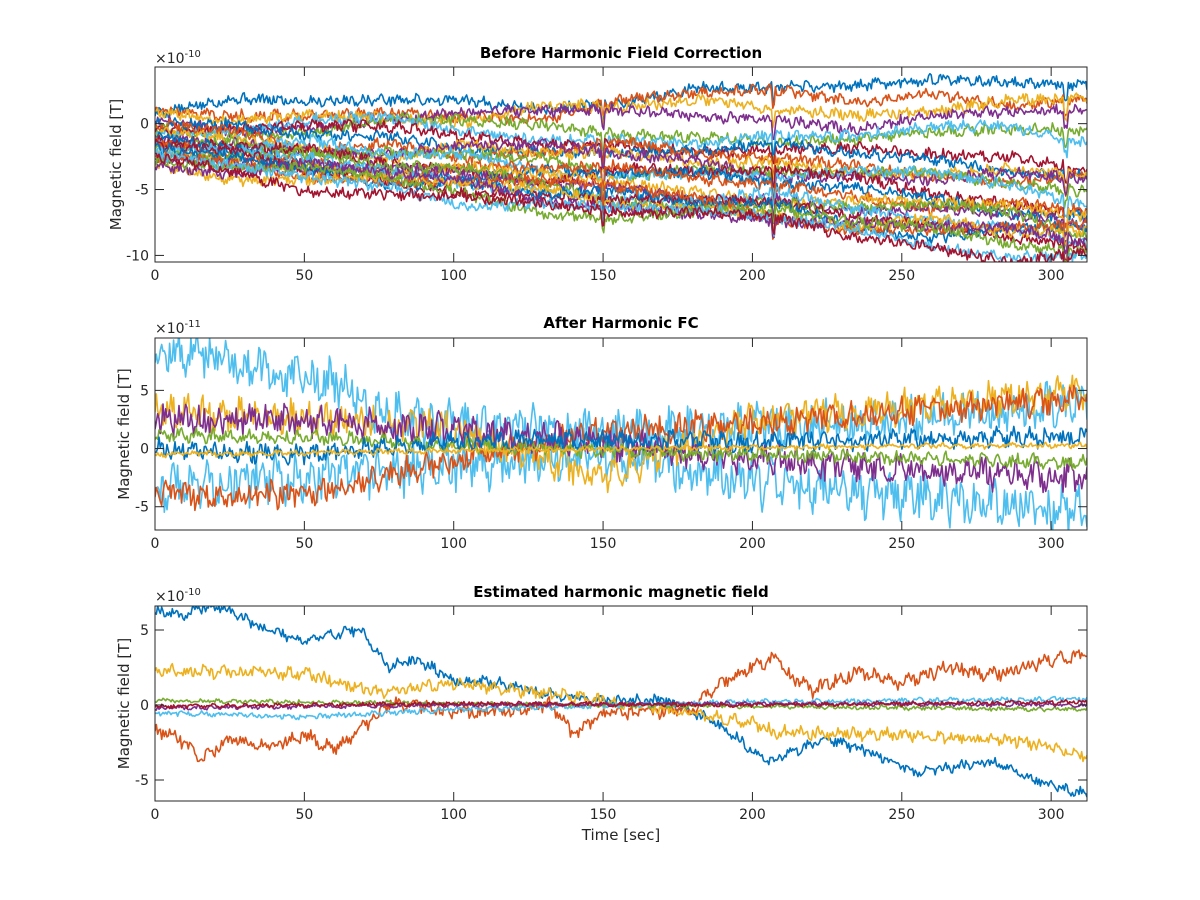 The image size is (1200, 900). What do you see at coordinates (124, 433) in the screenshot?
I see `subplot-2-y-label: Magnetic field [T]` at bounding box center [124, 433].